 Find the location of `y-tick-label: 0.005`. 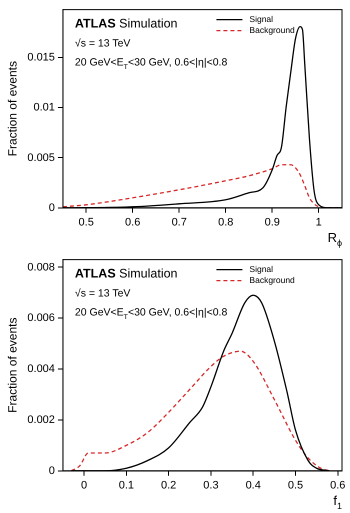

y-tick-label: 0.005 is located at coordinates (41, 158).